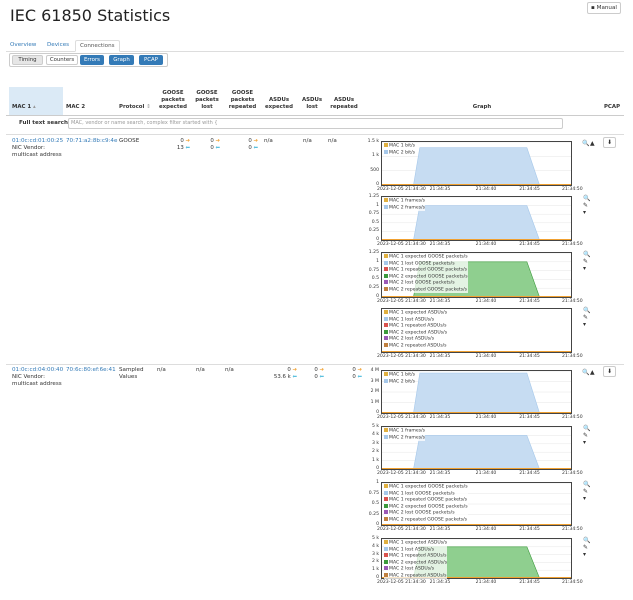  I want to click on manual-button: ▪ Manual, so click(604, 8).